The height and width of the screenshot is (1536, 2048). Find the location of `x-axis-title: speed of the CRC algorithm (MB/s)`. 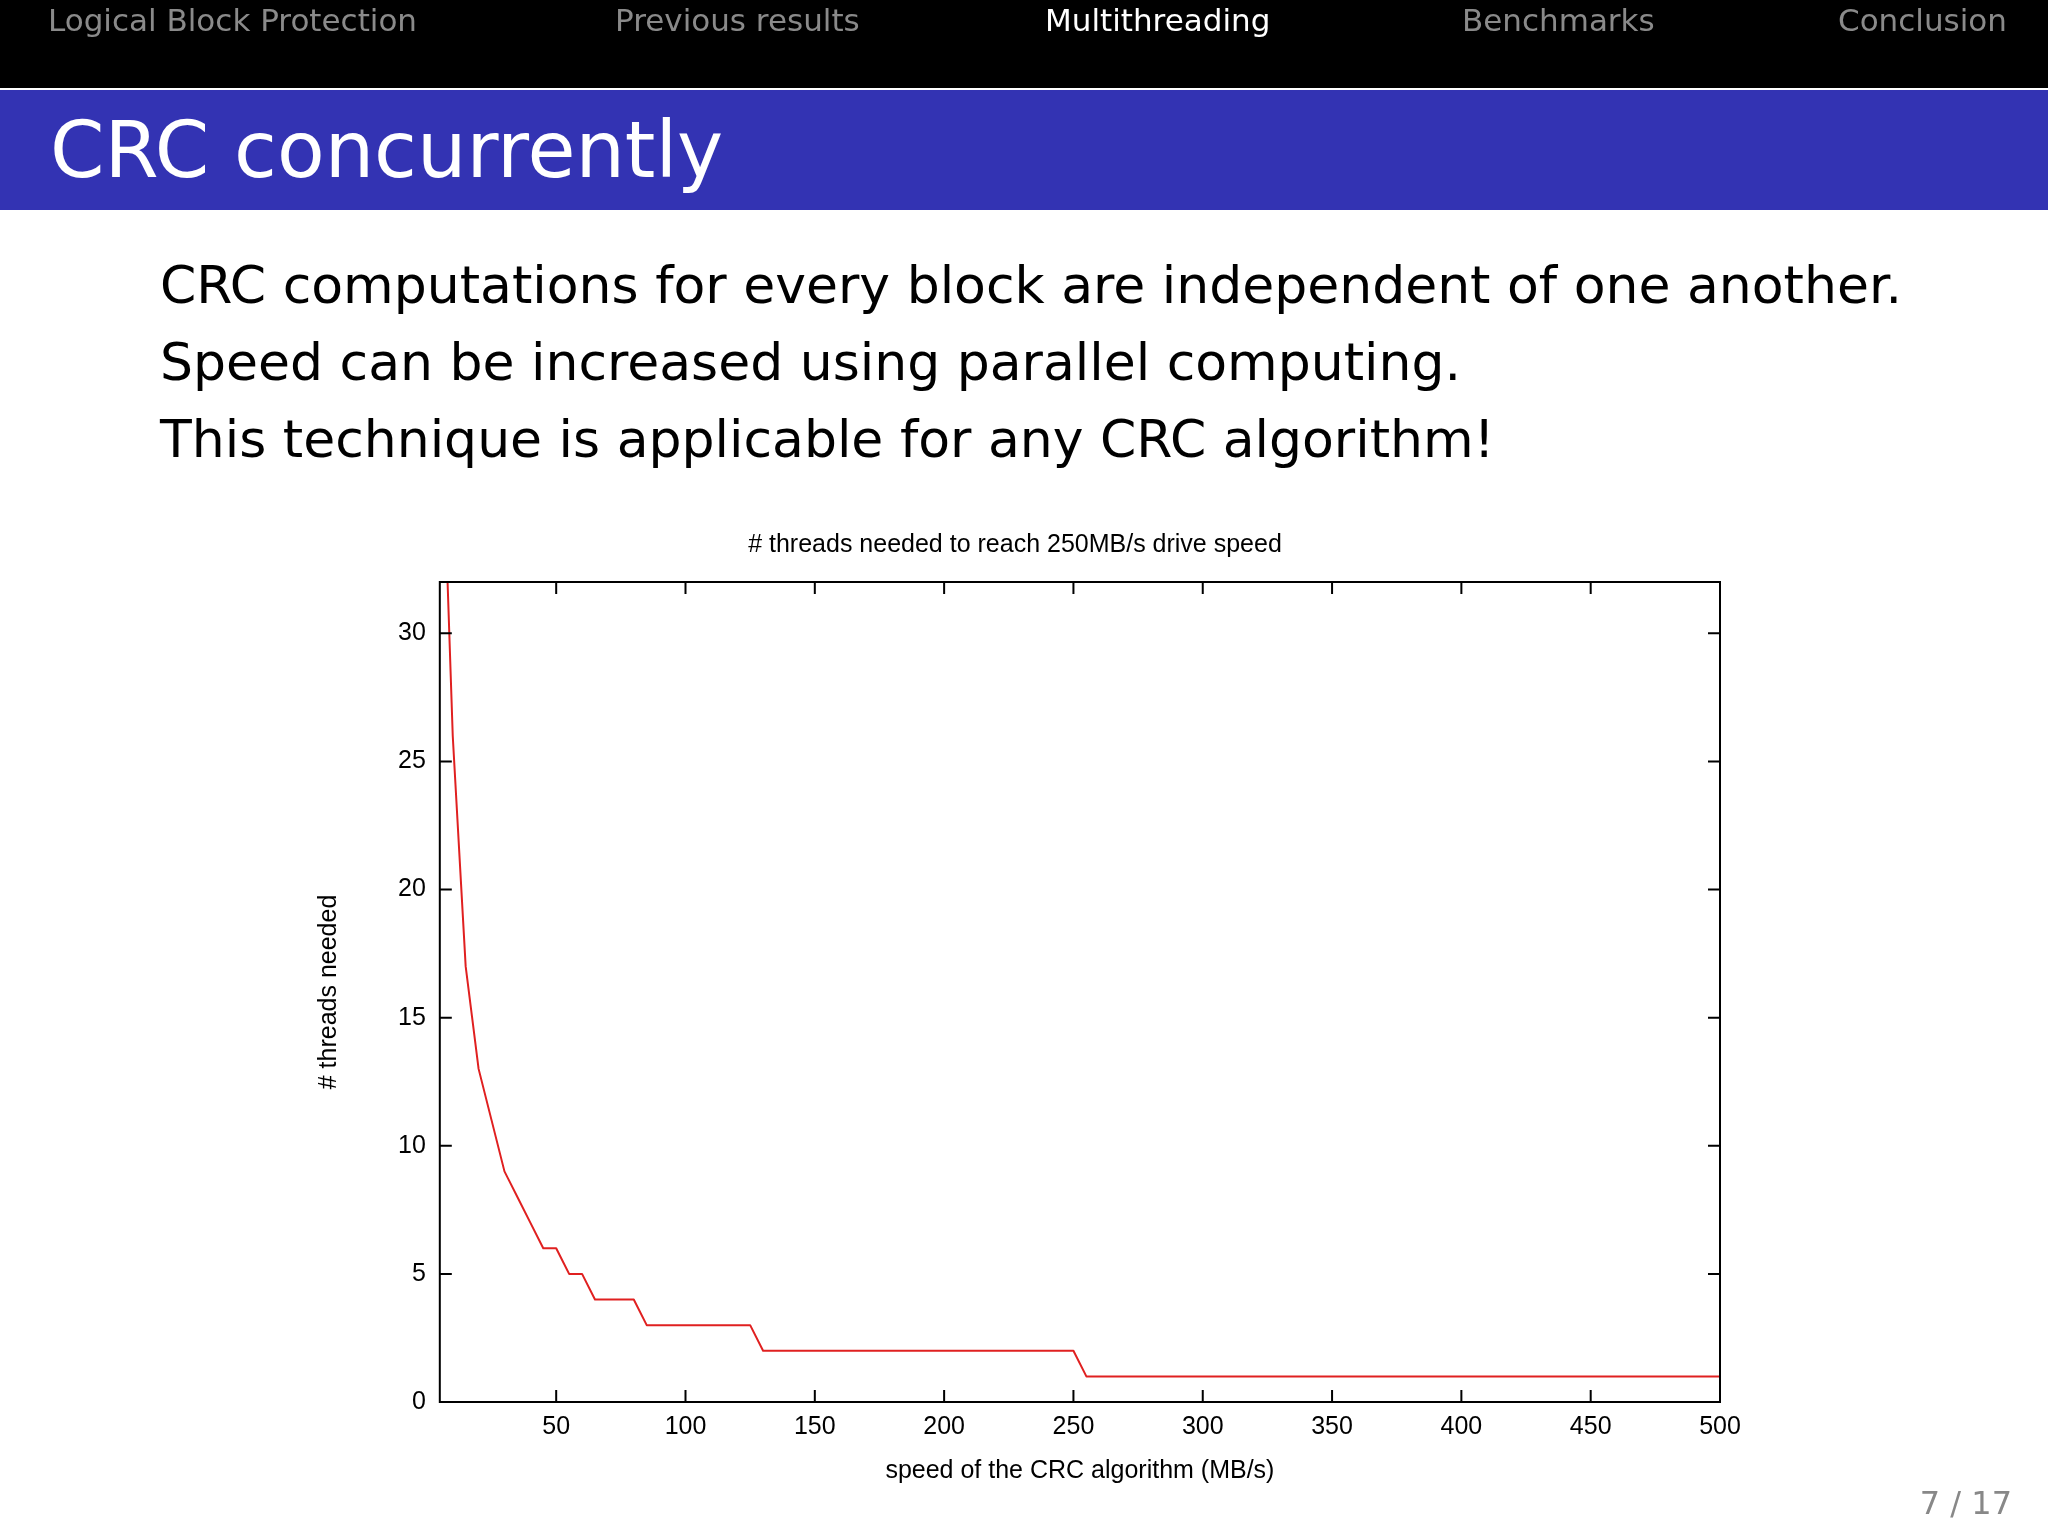

x-axis-title: speed of the CRC algorithm (MB/s) is located at coordinates (1080, 1468).